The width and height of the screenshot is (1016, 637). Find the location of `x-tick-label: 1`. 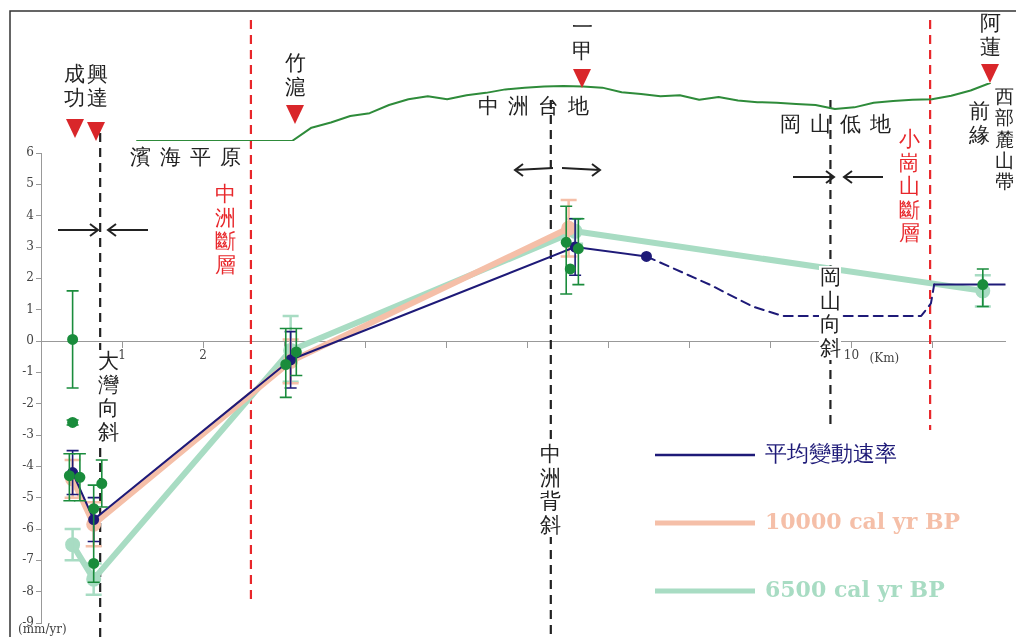

x-tick-label: 1 is located at coordinates (122, 355).